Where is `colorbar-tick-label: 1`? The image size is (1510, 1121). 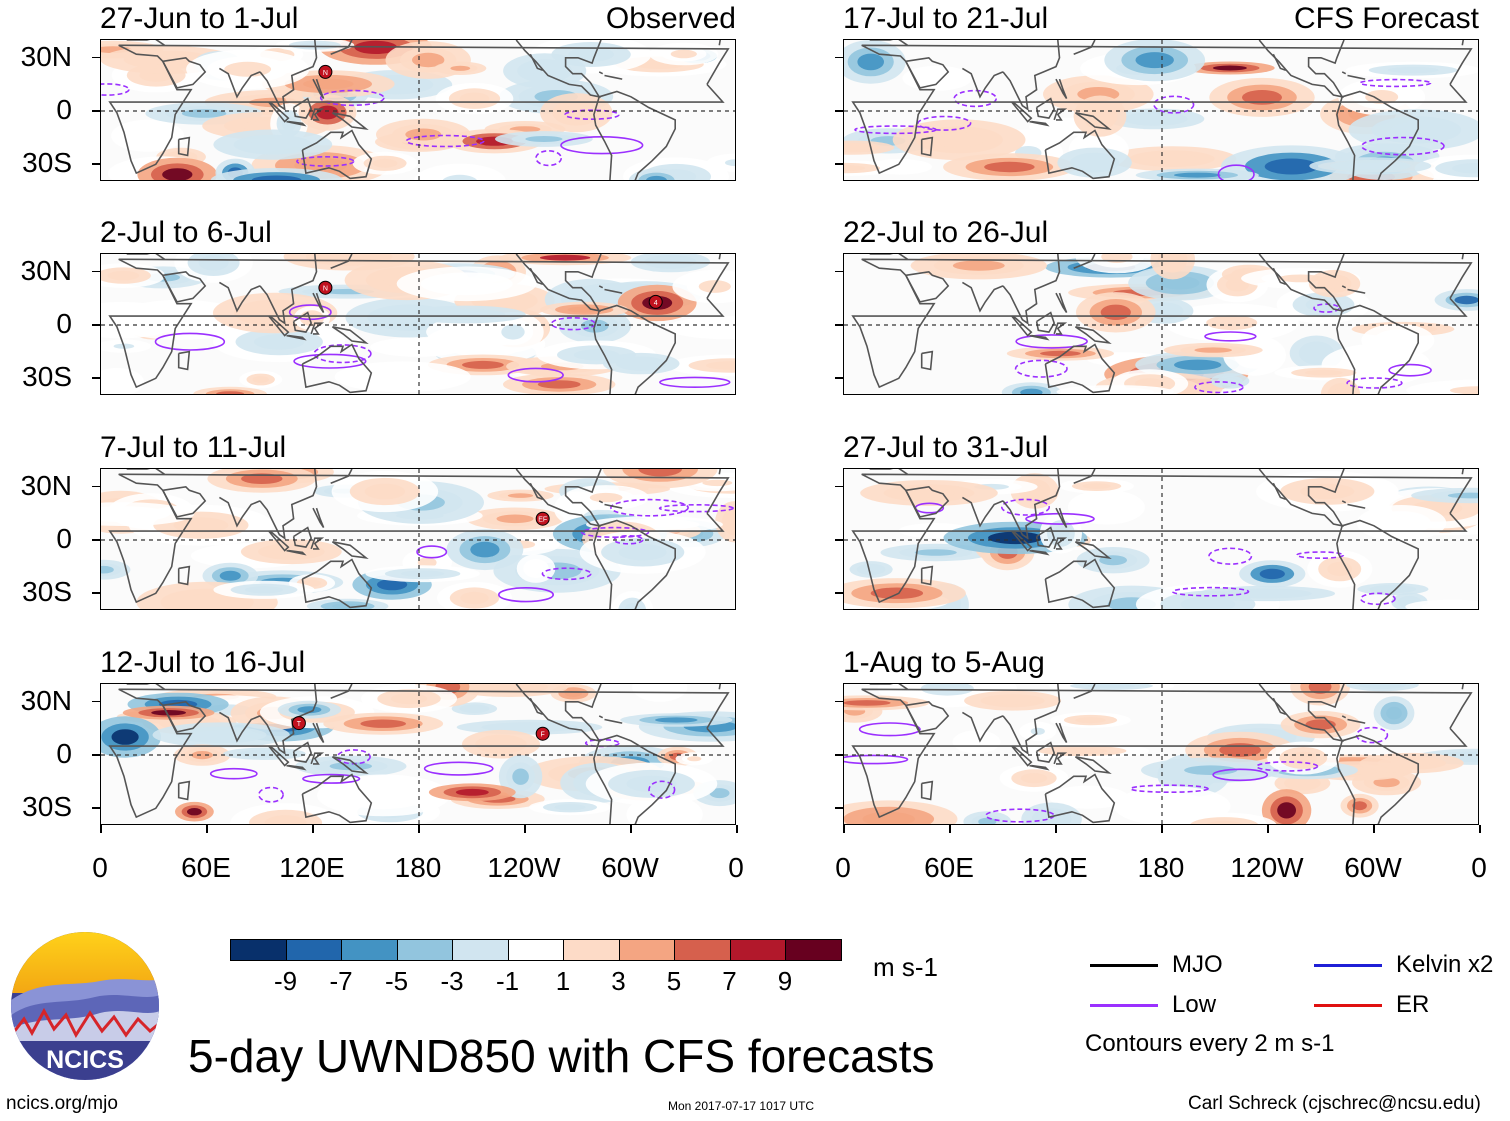 colorbar-tick-label: 1 is located at coordinates (563, 981).